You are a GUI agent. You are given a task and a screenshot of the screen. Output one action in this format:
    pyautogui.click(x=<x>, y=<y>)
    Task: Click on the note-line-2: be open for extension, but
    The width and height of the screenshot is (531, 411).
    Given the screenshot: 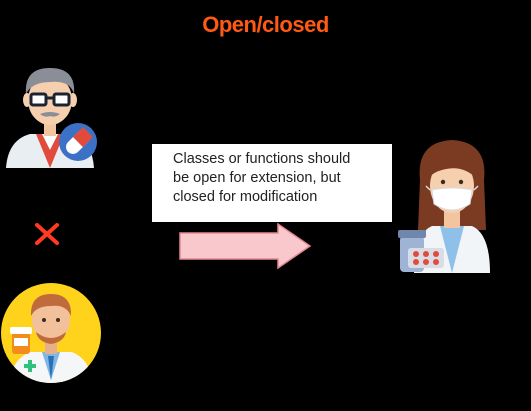 What is the action you would take?
    pyautogui.click(x=257, y=178)
    